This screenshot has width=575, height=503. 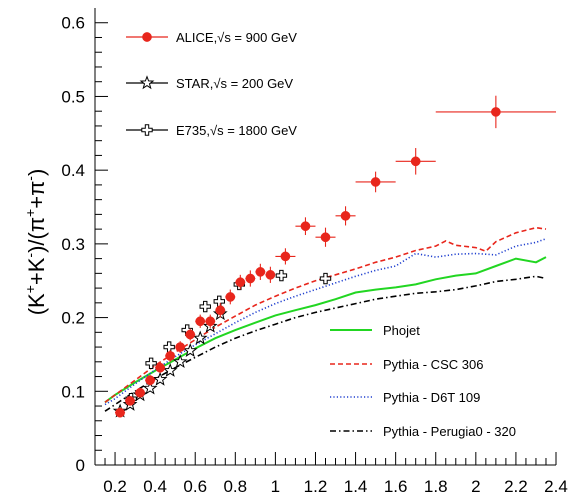 What do you see at coordinates (73, 96) in the screenshot?
I see `y-tick-label: 0.5` at bounding box center [73, 96].